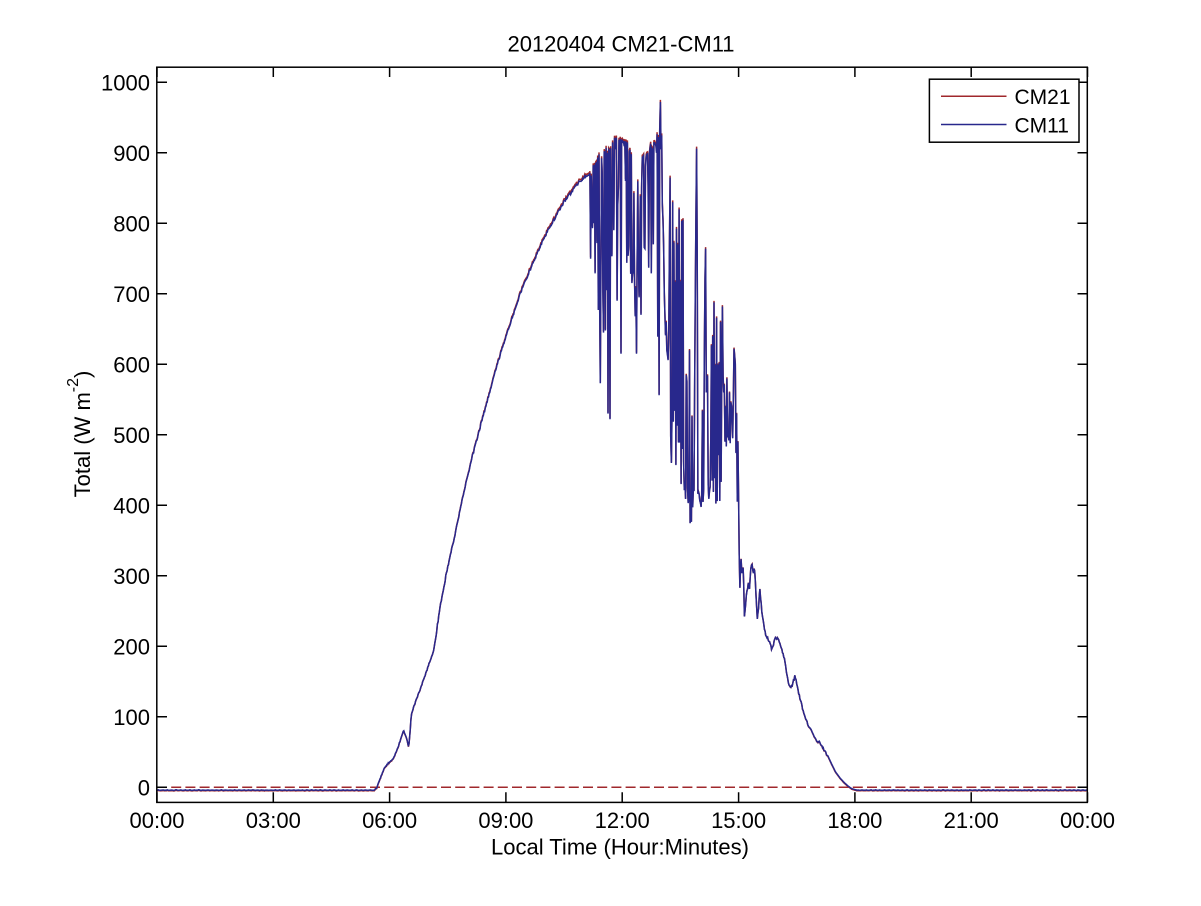  What do you see at coordinates (1043, 97) in the screenshot?
I see `svg-text: CM21` at bounding box center [1043, 97].